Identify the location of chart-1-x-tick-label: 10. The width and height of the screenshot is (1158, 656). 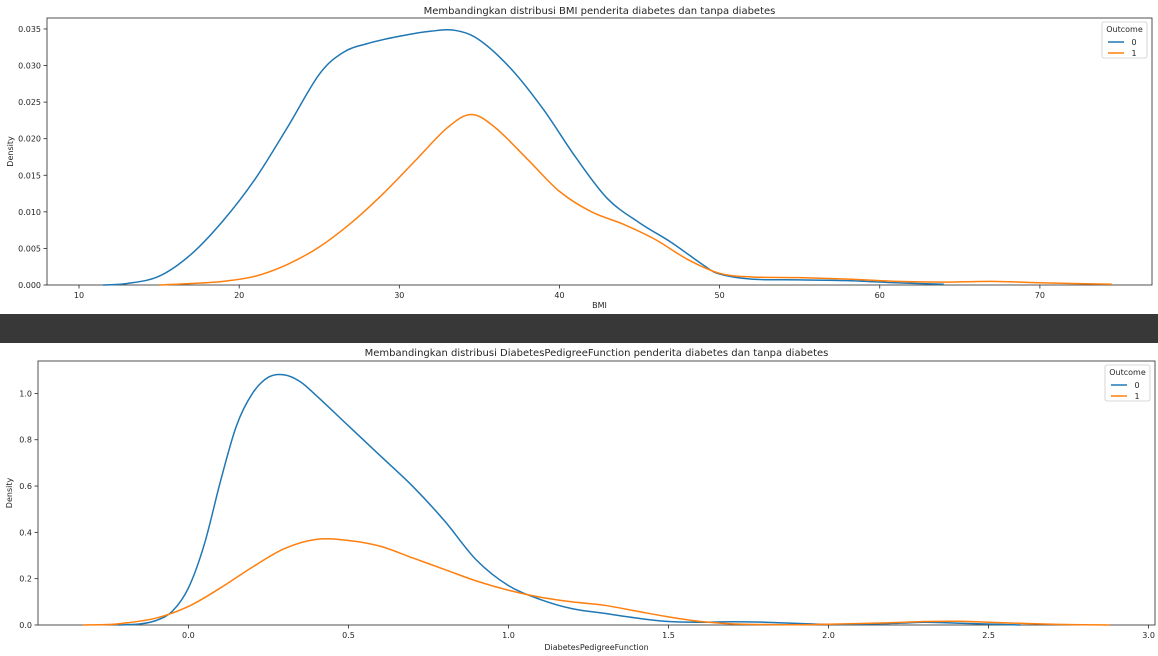
(79, 295).